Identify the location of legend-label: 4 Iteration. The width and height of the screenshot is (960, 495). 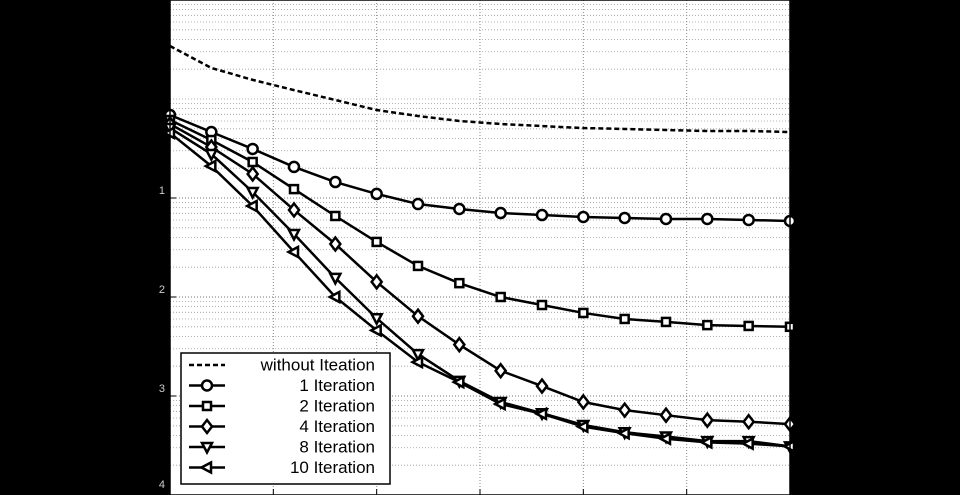
(337, 426).